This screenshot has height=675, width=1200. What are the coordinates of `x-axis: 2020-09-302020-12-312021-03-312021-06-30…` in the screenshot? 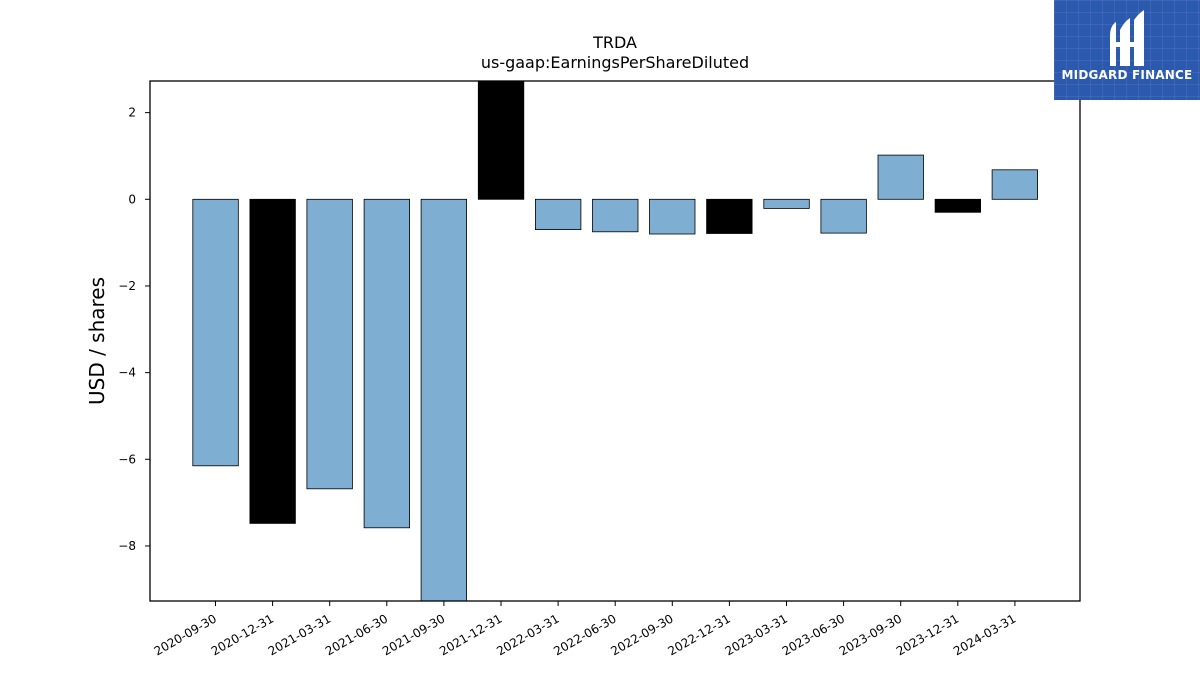 It's located at (585, 629).